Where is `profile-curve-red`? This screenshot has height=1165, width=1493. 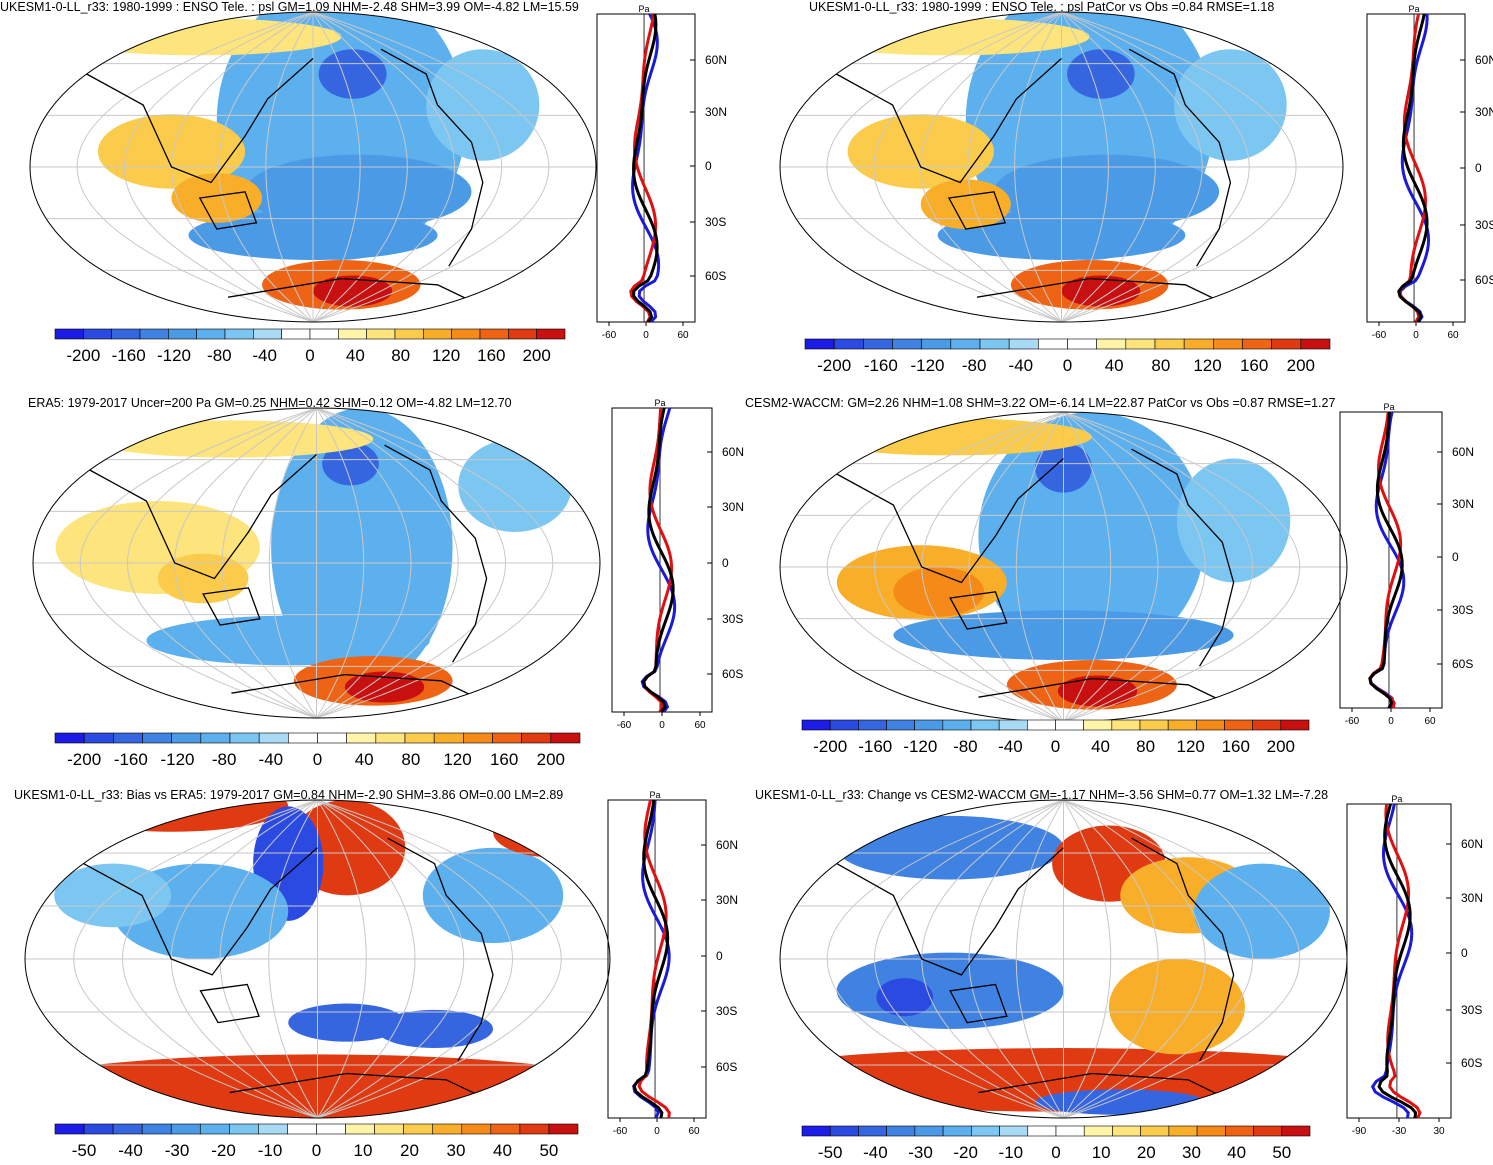
profile-curve-red is located at coordinates (643, 168).